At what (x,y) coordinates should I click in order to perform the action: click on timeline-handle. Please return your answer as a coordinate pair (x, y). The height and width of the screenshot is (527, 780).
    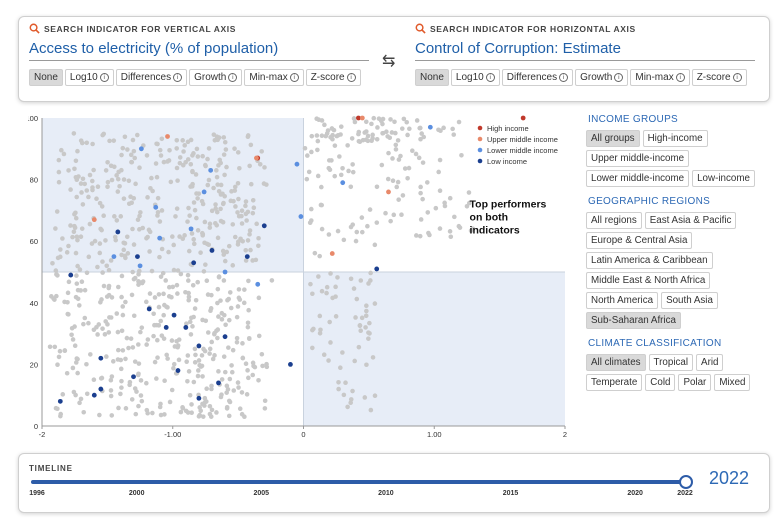
    Looking at the image, I should click on (686, 482).